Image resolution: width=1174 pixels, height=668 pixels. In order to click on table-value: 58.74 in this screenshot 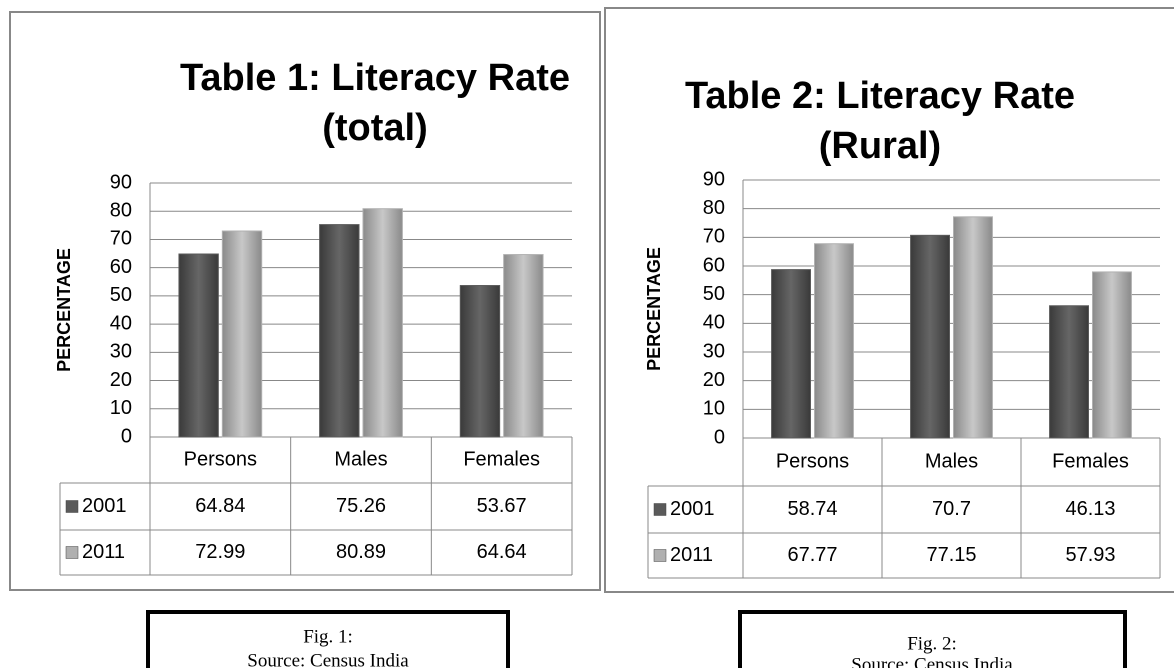, I will do `click(812, 509)`.